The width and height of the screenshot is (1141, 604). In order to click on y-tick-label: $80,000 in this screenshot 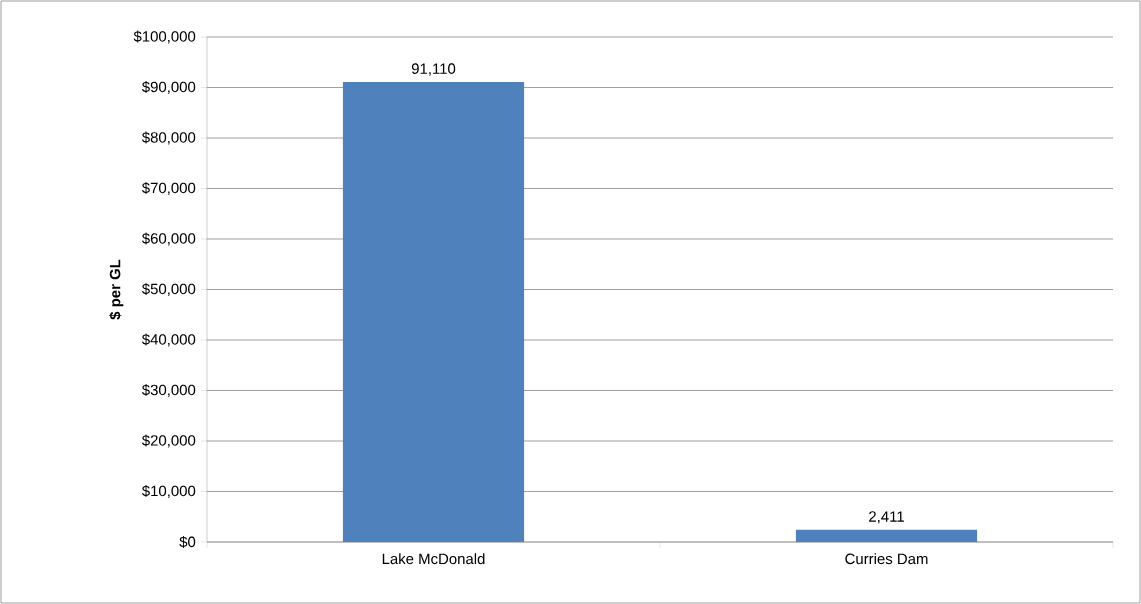, I will do `click(168, 138)`.